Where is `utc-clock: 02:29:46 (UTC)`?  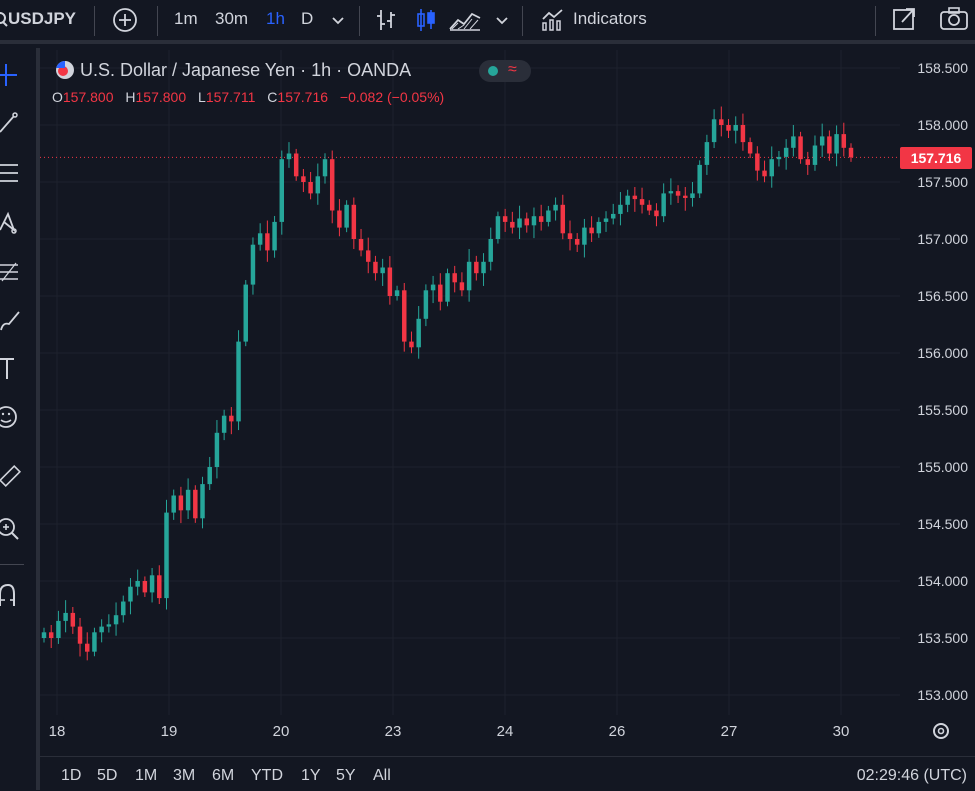 utc-clock: 02:29:46 (UTC) is located at coordinates (911, 775).